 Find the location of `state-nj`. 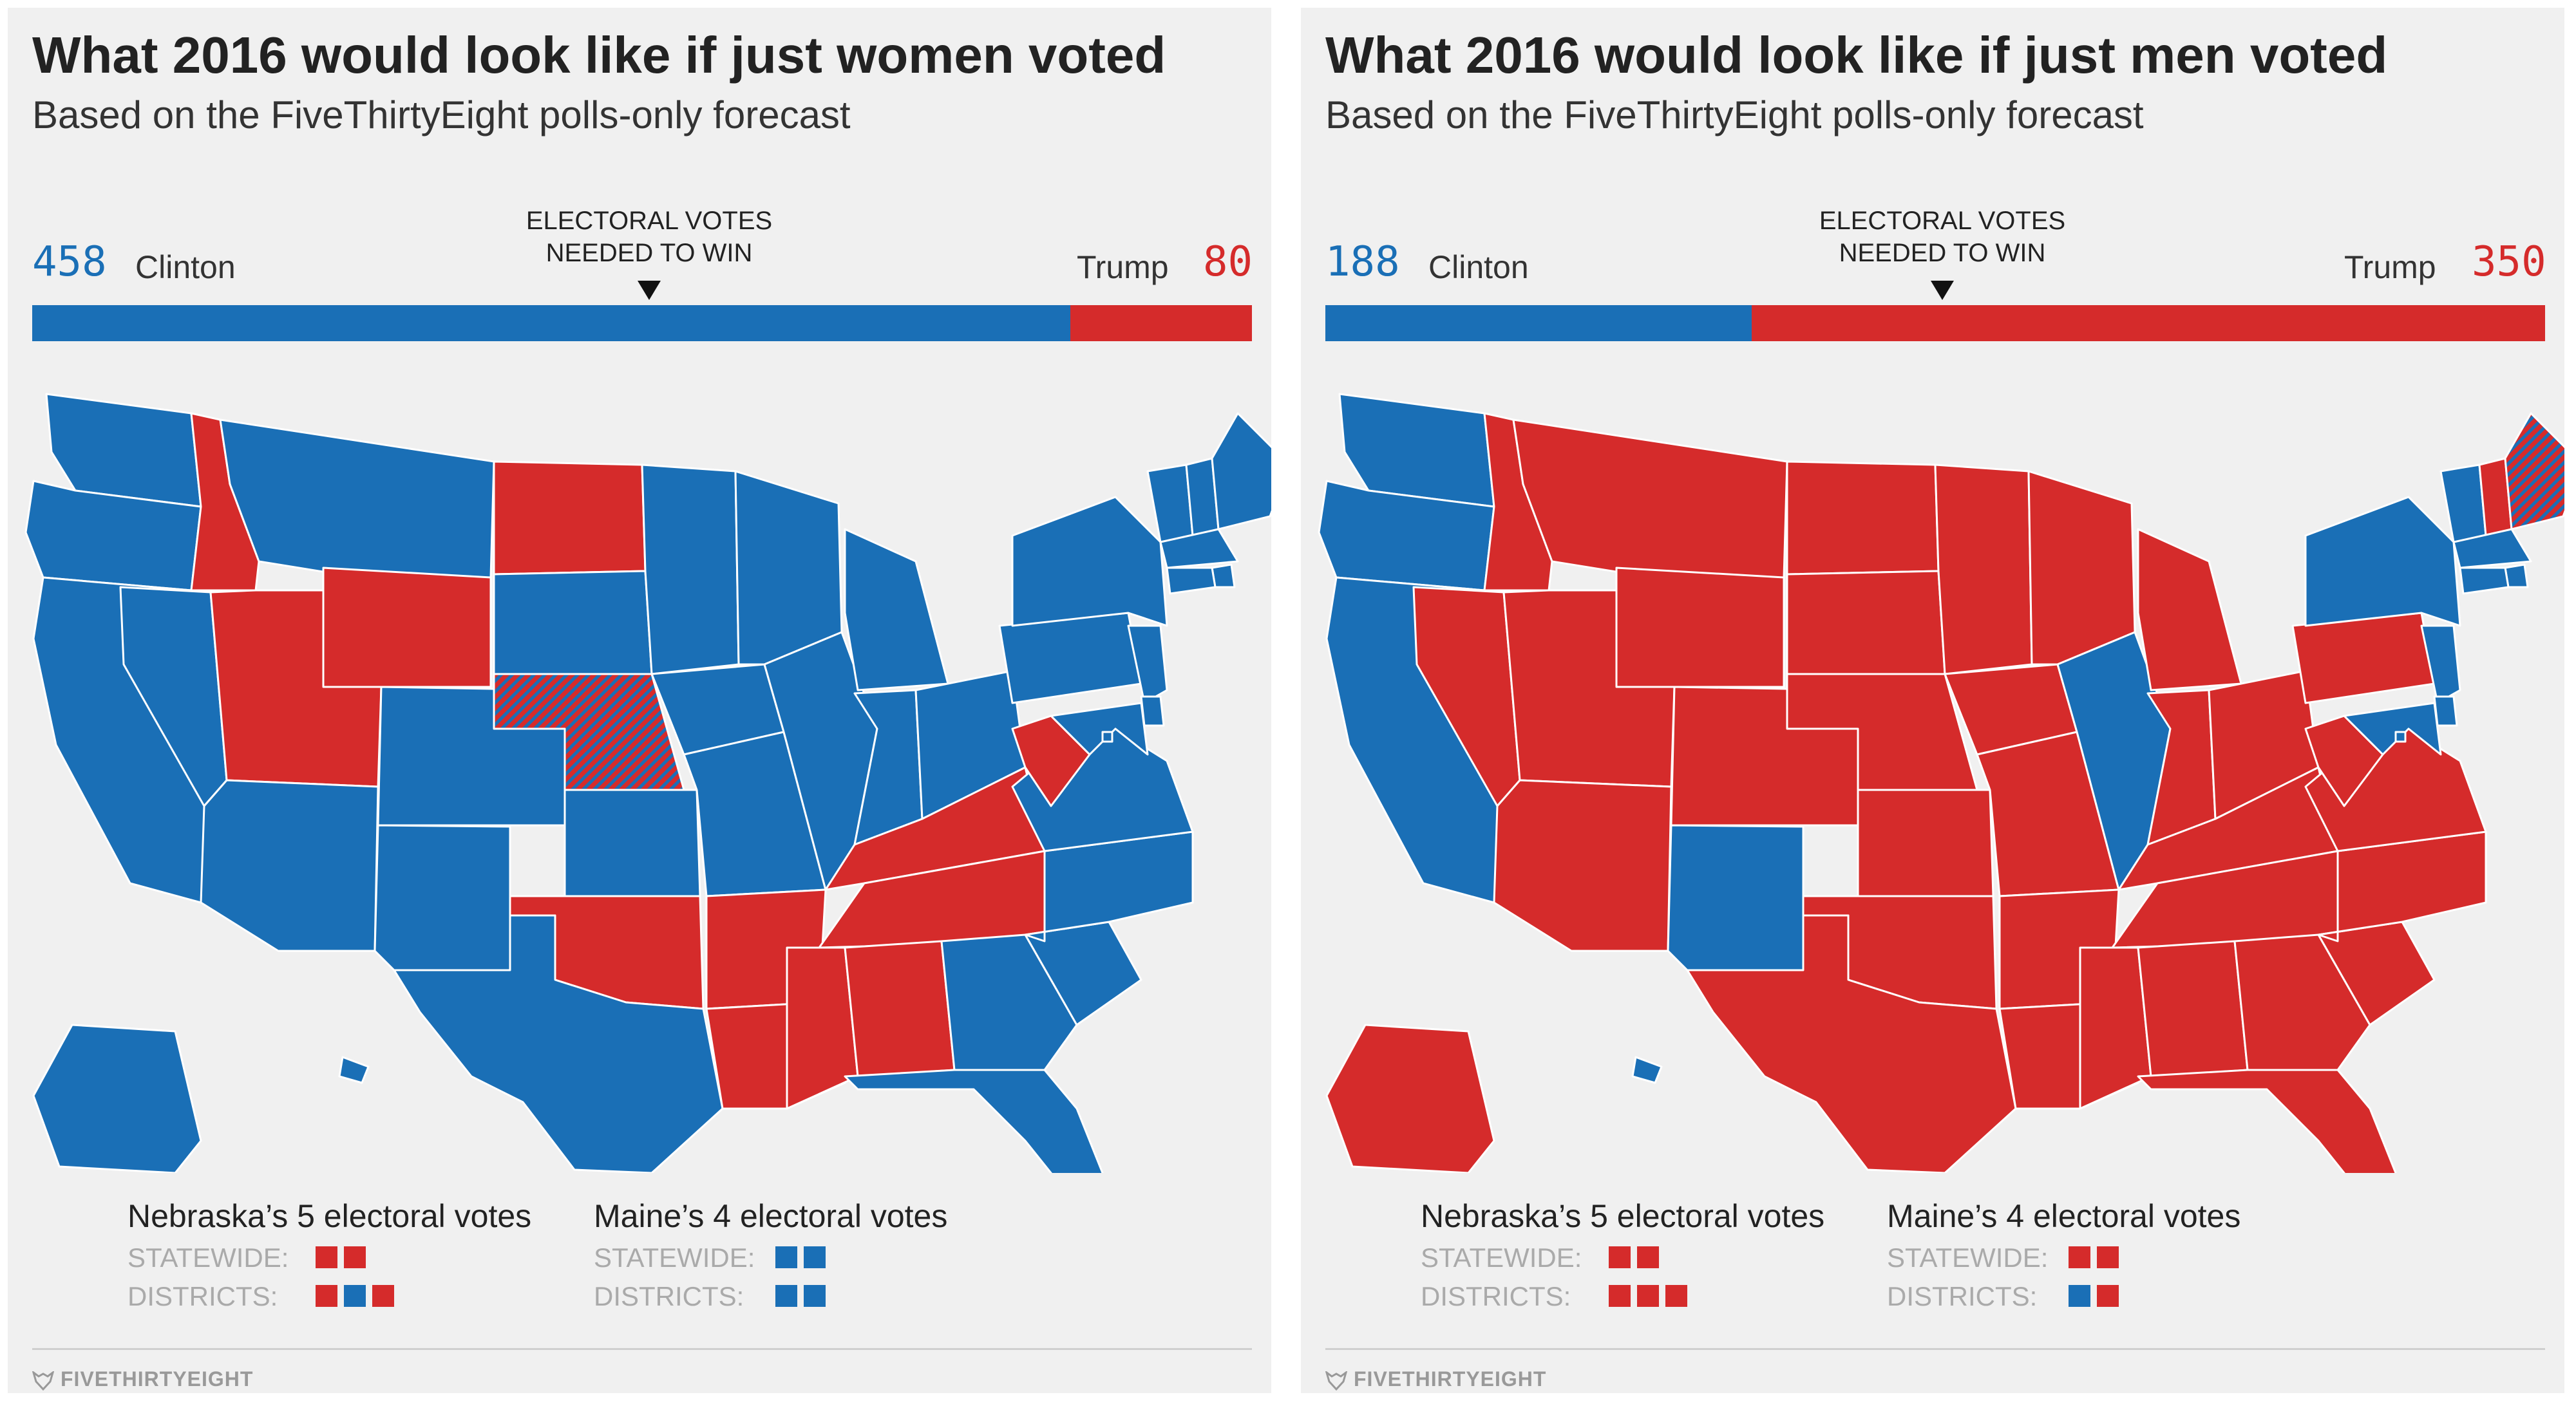

state-nj is located at coordinates (2440, 664).